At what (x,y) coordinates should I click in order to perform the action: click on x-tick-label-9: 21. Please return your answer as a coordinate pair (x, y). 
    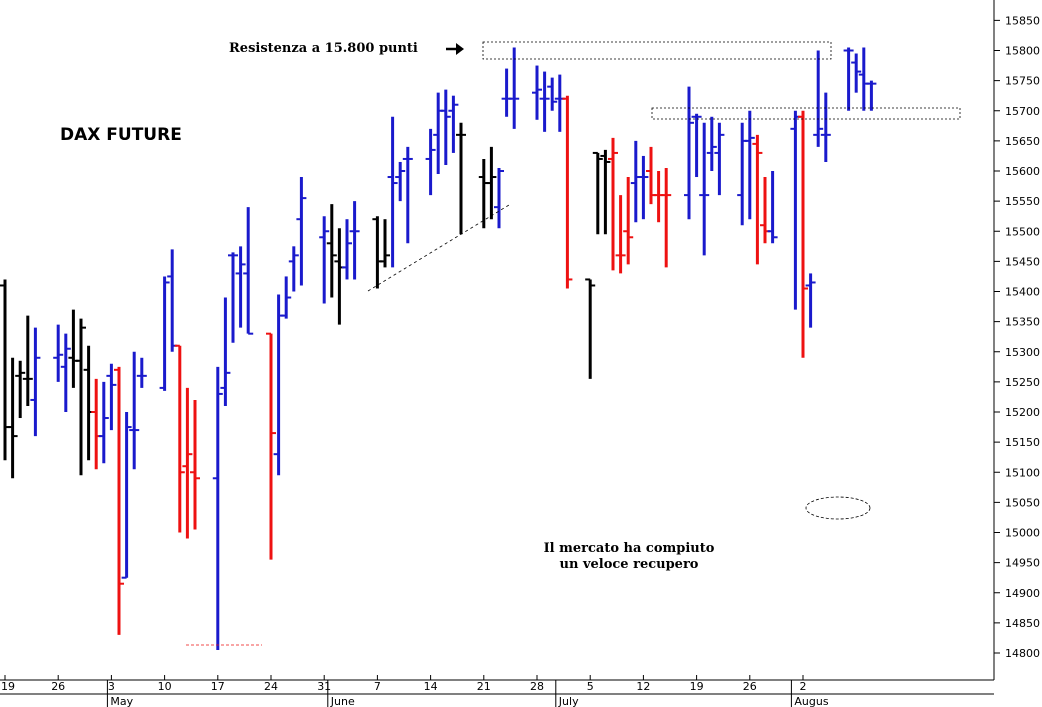
    Looking at the image, I should click on (484, 686).